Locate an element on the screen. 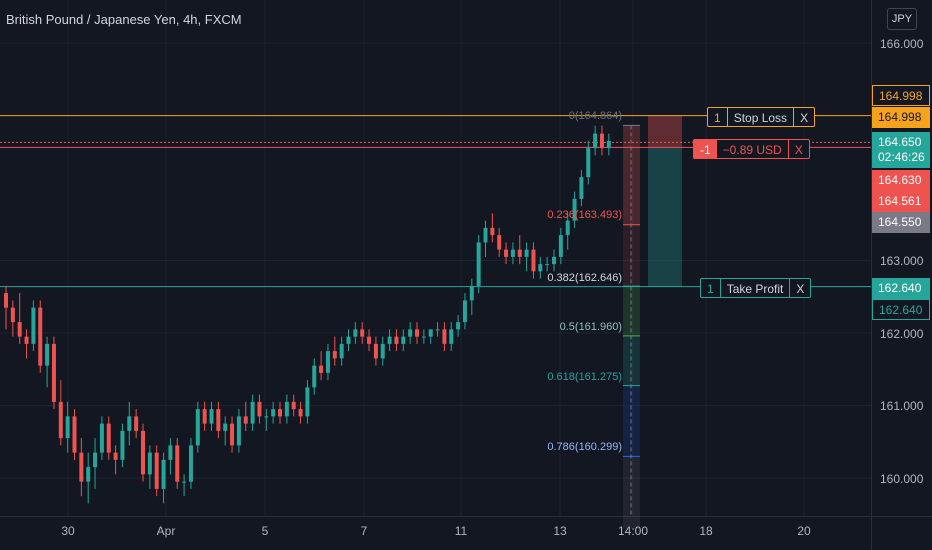 This screenshot has height=550, width=932. fib-level-0: 0(164.864) is located at coordinates (595, 116).